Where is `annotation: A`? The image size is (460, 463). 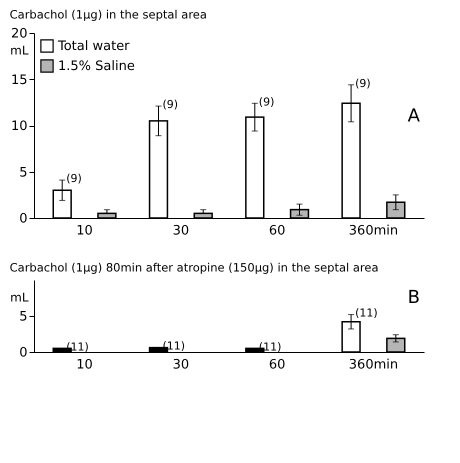 annotation: A is located at coordinates (414, 115).